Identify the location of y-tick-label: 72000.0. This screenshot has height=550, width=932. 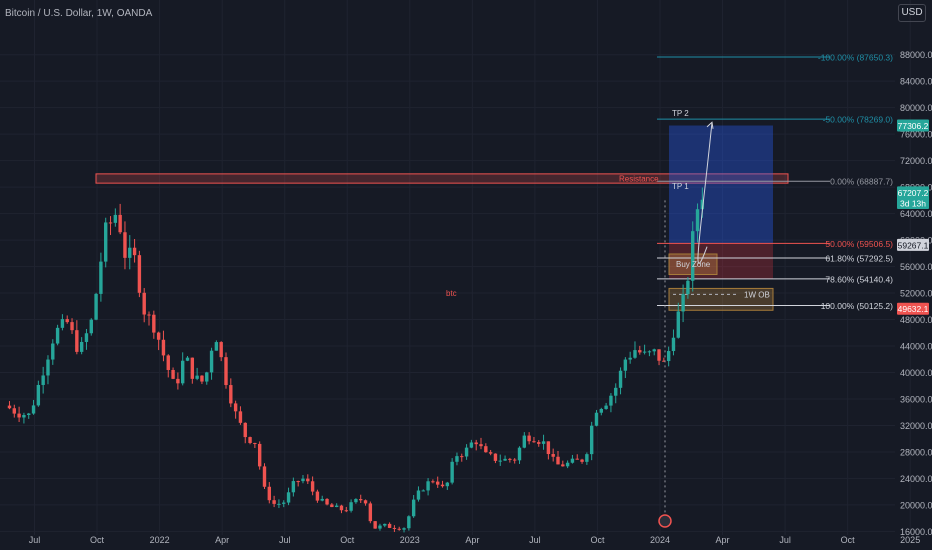
(916, 161).